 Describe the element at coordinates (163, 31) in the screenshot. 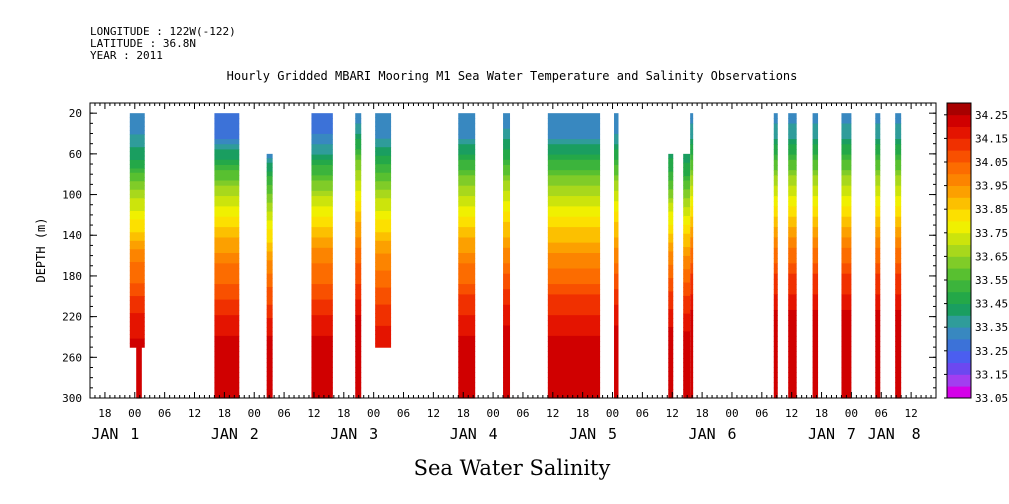

I see `longitude-label: LONGITUDE : 122W(-122)` at that location.